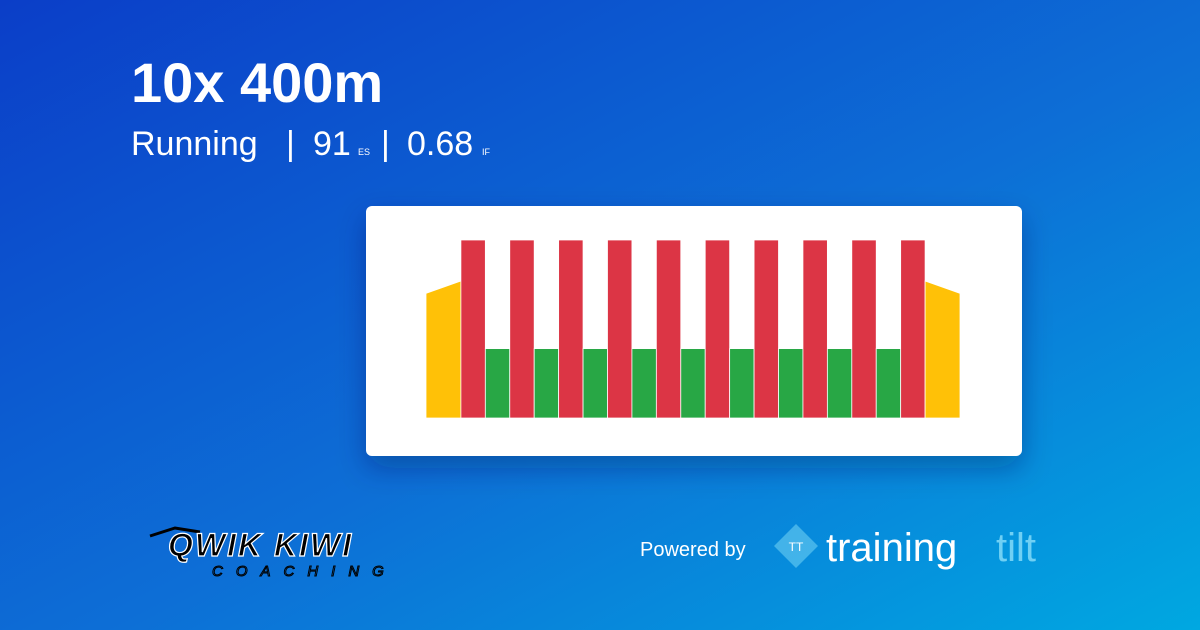  I want to click on brand-icon: TT, so click(796, 547).